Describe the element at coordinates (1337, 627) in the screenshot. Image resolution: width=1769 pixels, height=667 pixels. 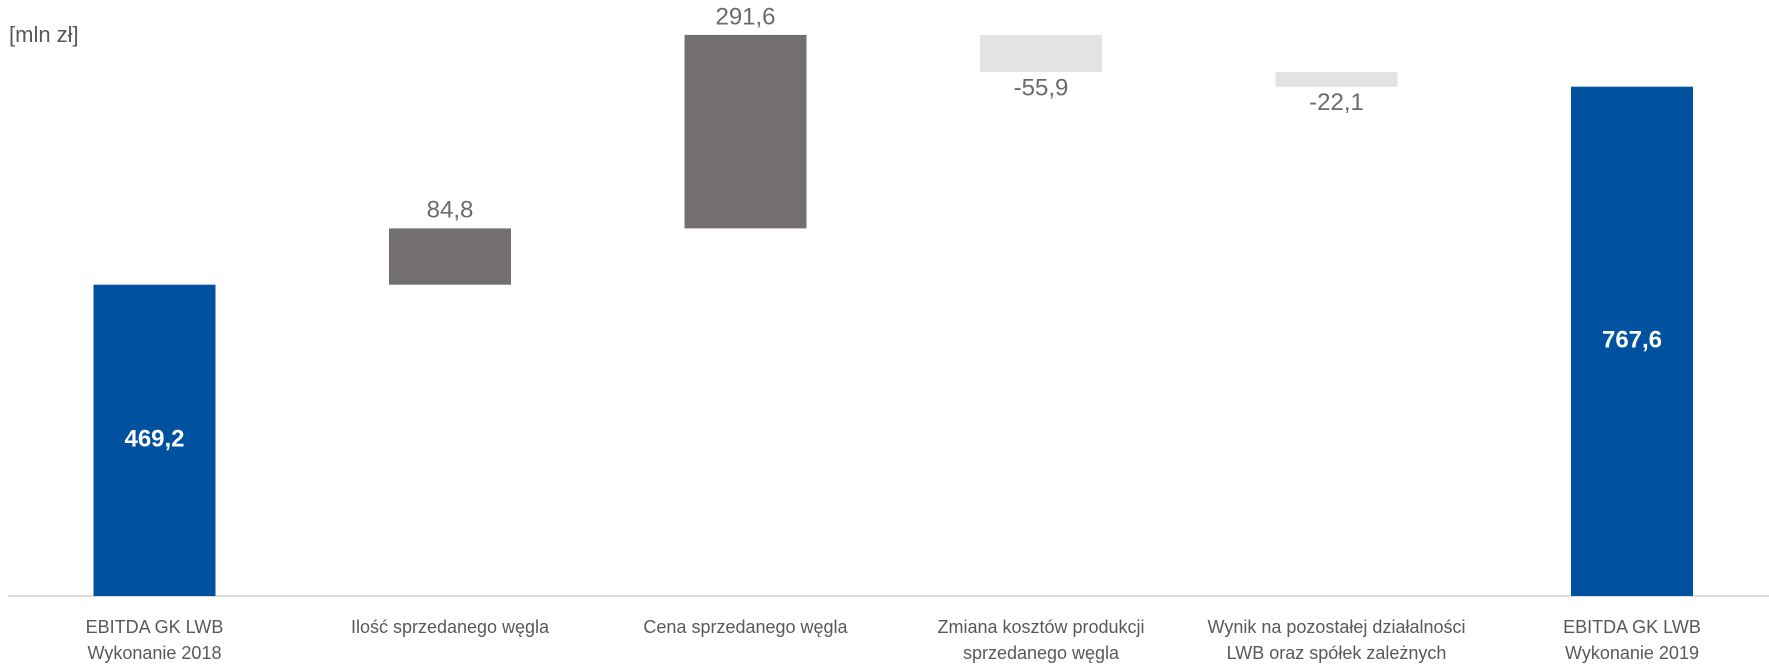
I see `x-tick-label-line: Wynik na pozostałej działalności` at that location.